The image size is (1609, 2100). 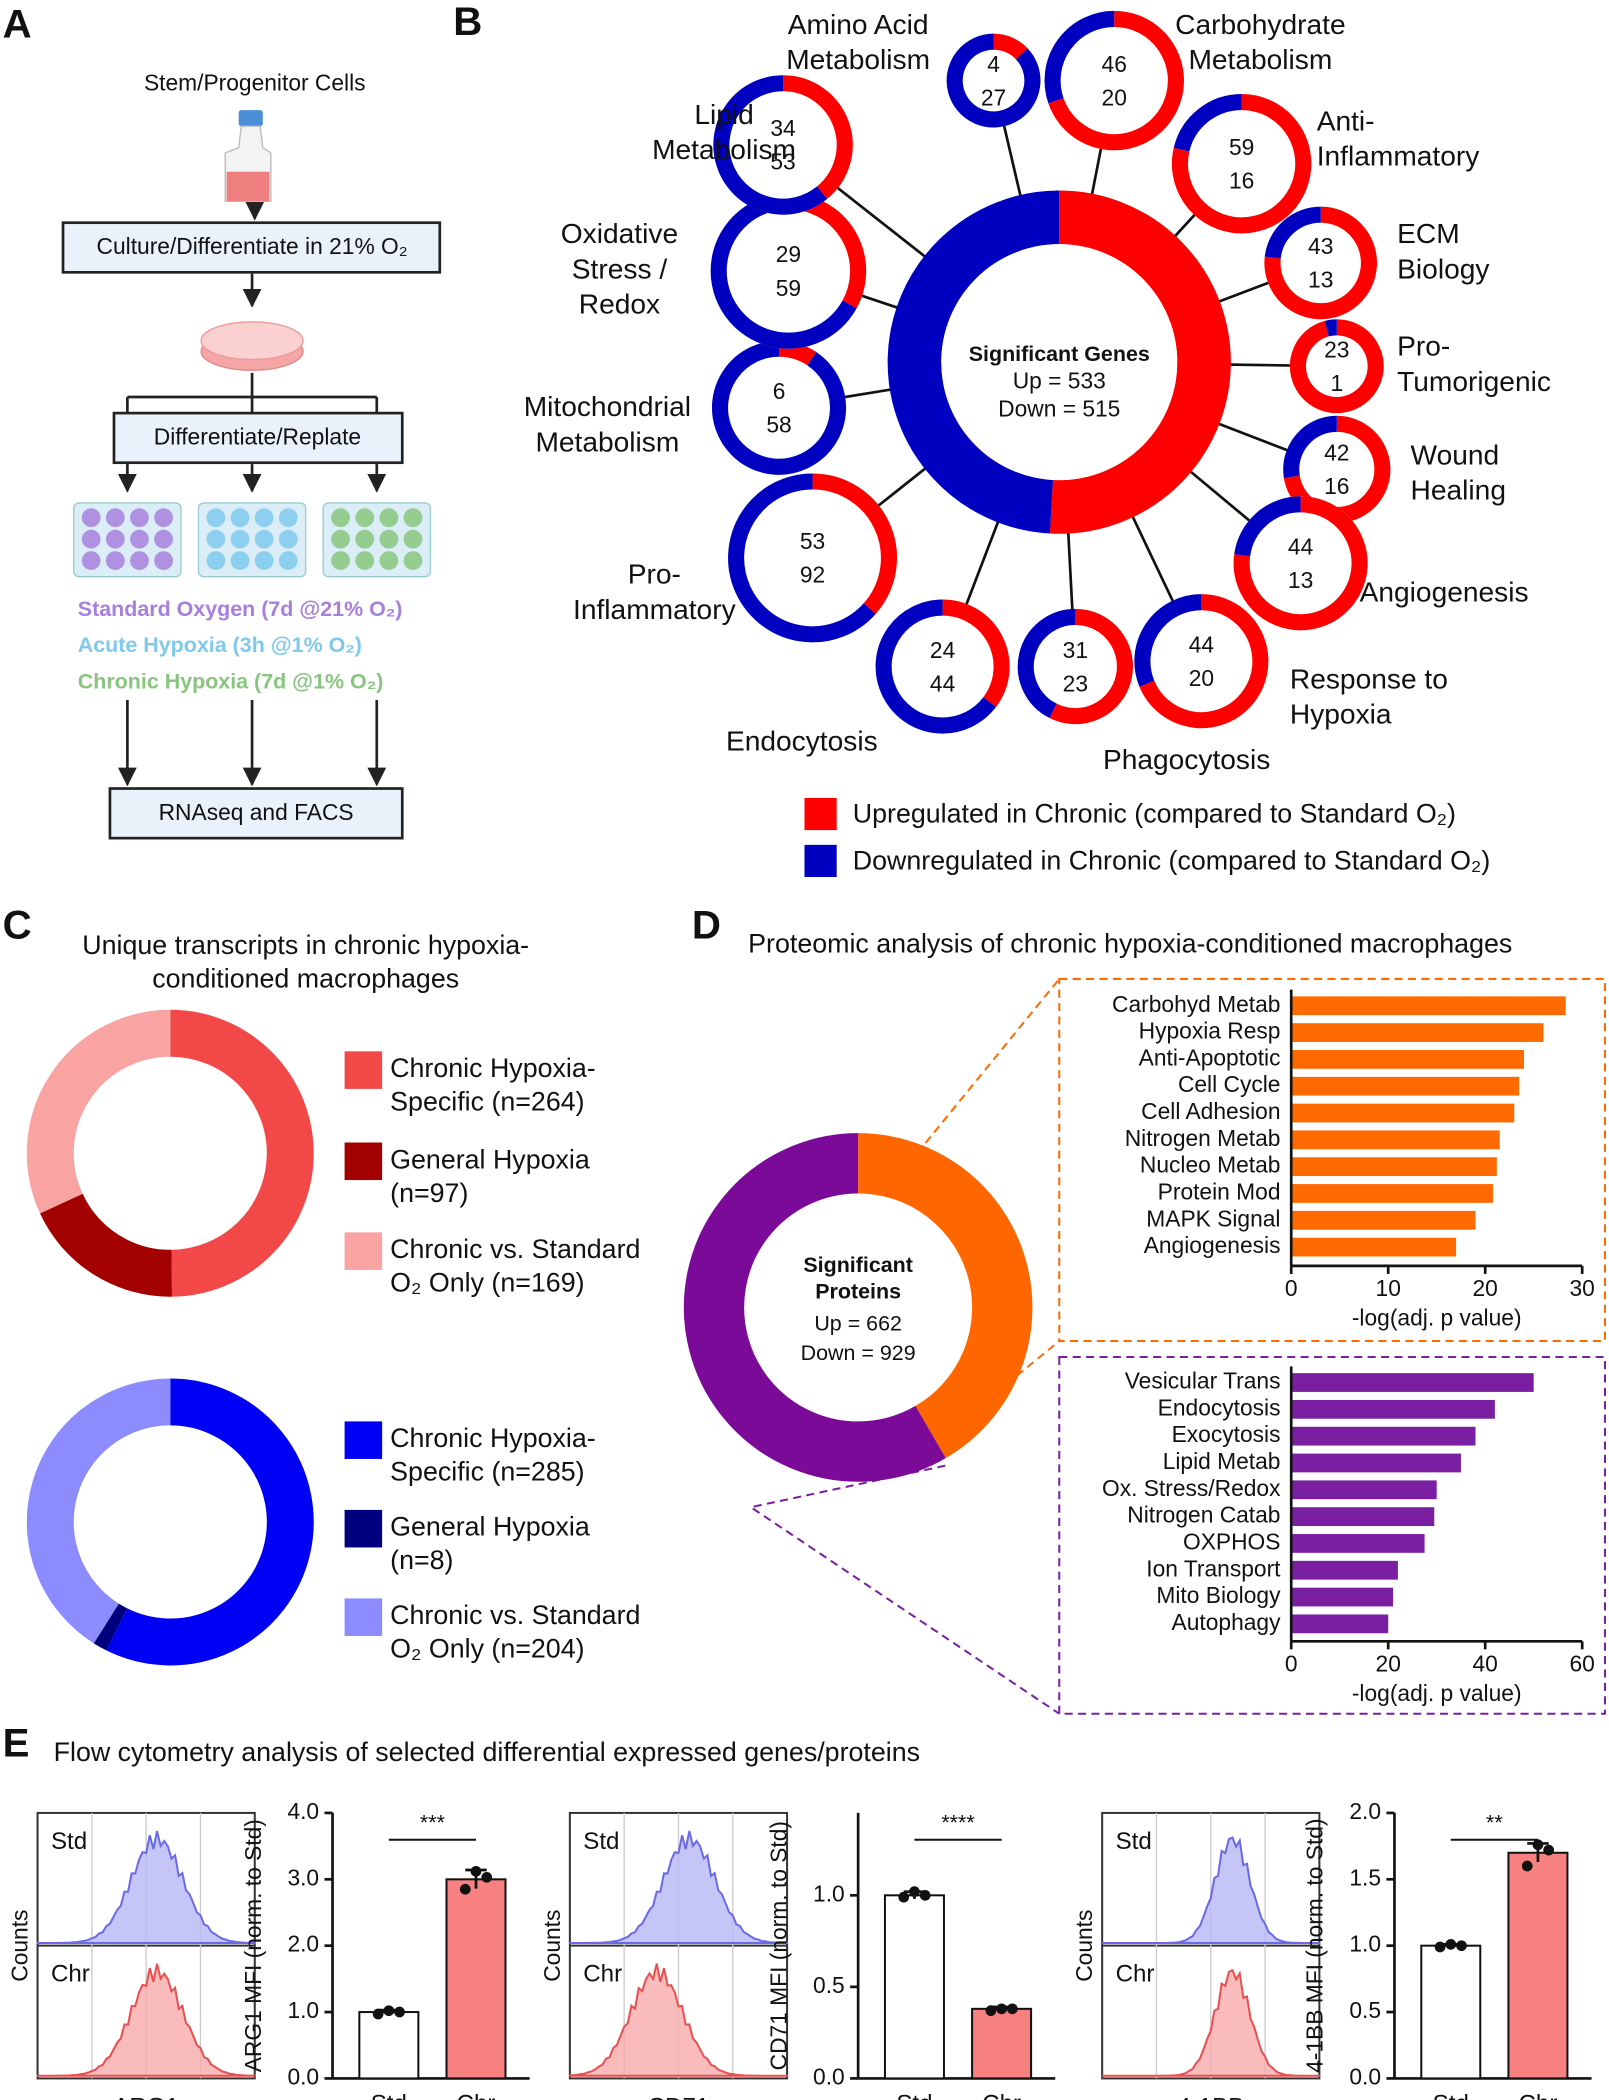 What do you see at coordinates (1213, 1568) in the screenshot?
I see `category-label: Ion Transport` at bounding box center [1213, 1568].